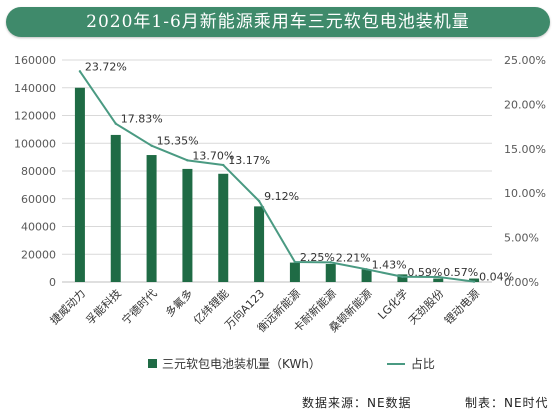  Describe the element at coordinates (422, 364) in the screenshot. I see `legend-line-label: 占比` at that location.